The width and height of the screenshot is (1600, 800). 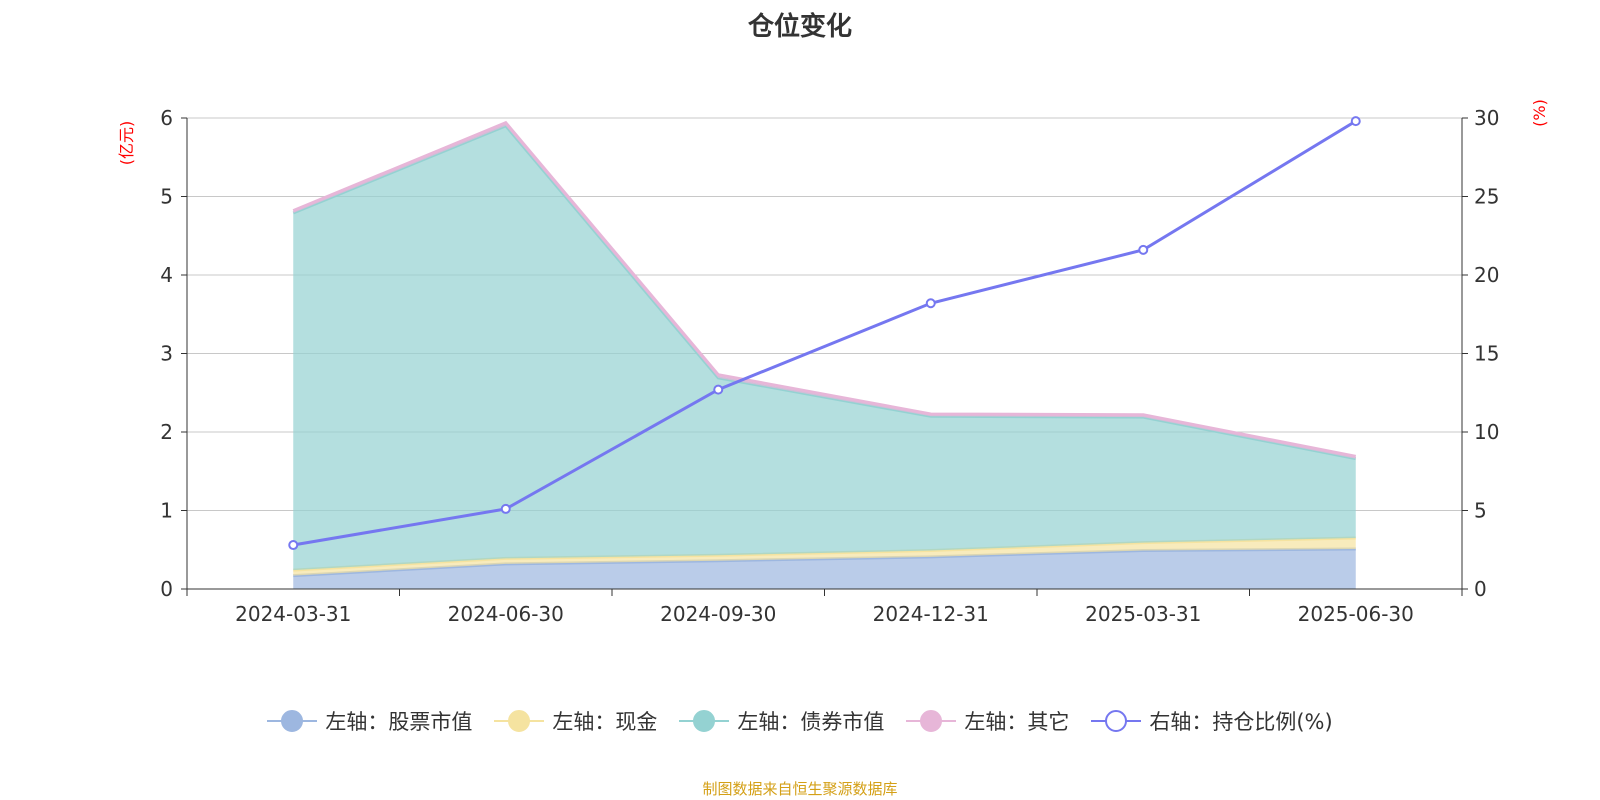 I want to click on legend-item: 左轴：股票市值, so click(x=369, y=721).